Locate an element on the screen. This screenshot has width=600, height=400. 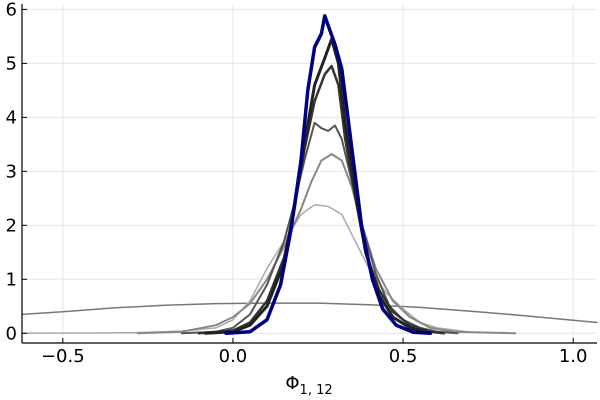
x-tick-label-2: 0.5 is located at coordinates (403, 356).